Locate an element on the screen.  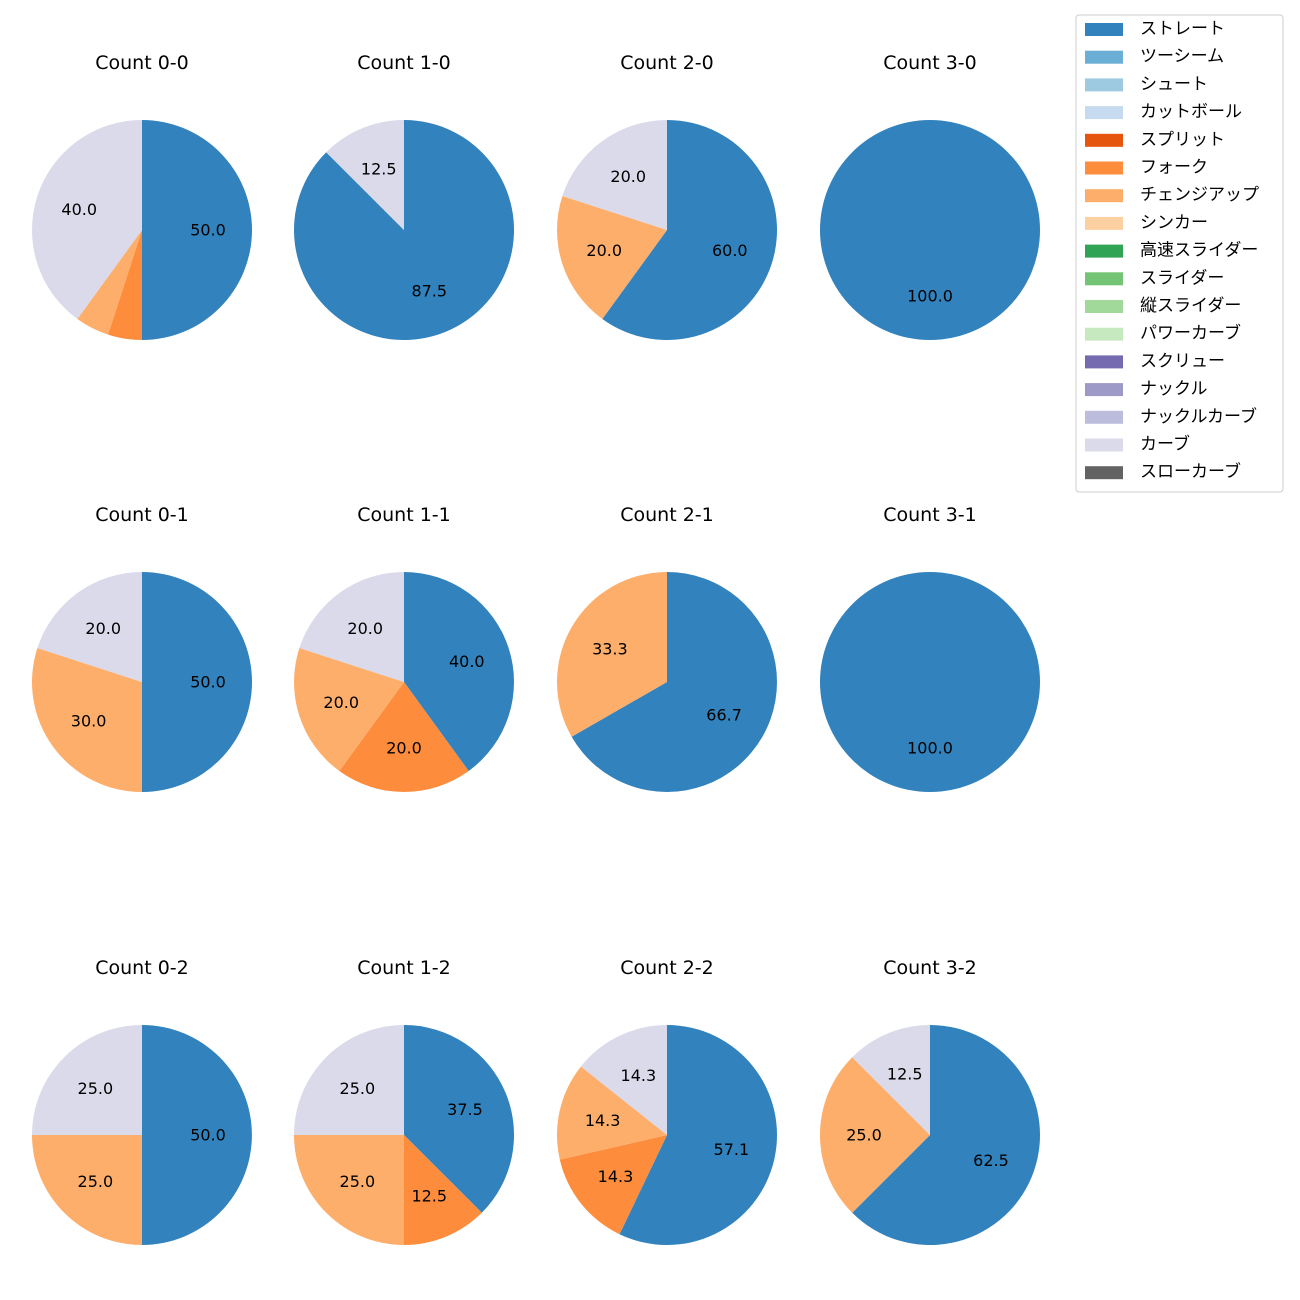
legend-label: 高速スライダー is located at coordinates (1199, 251).